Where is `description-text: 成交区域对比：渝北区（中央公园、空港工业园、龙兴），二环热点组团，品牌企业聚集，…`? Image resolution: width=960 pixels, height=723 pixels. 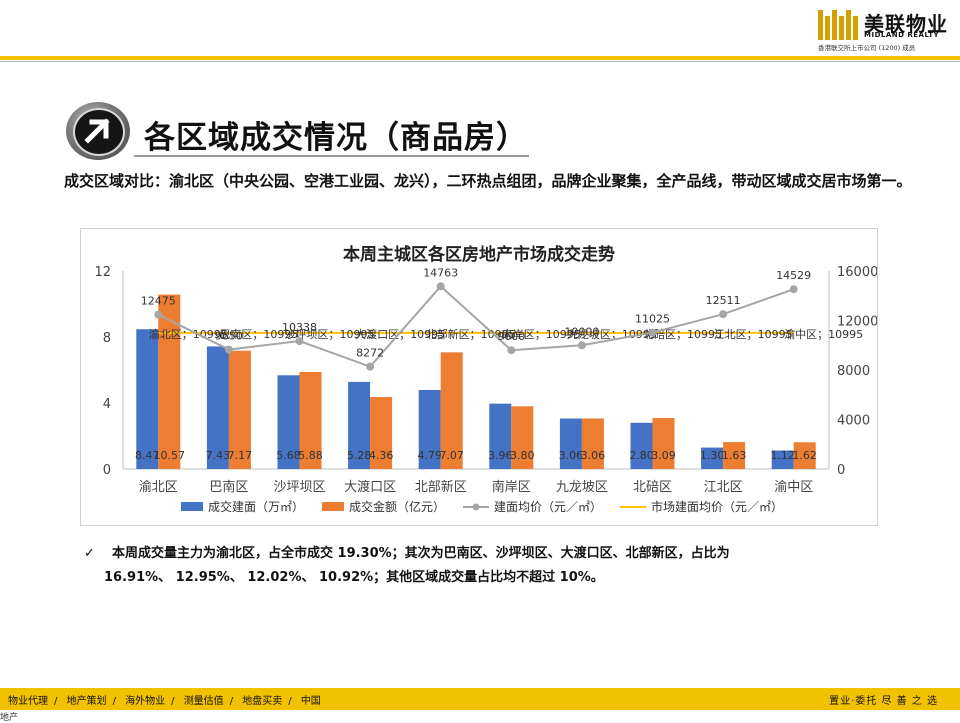
description-text: 成交区域对比：渝北区（中央公园、空港工业园、龙兴），二环热点组团，品牌企业聚集，… is located at coordinates (488, 181).